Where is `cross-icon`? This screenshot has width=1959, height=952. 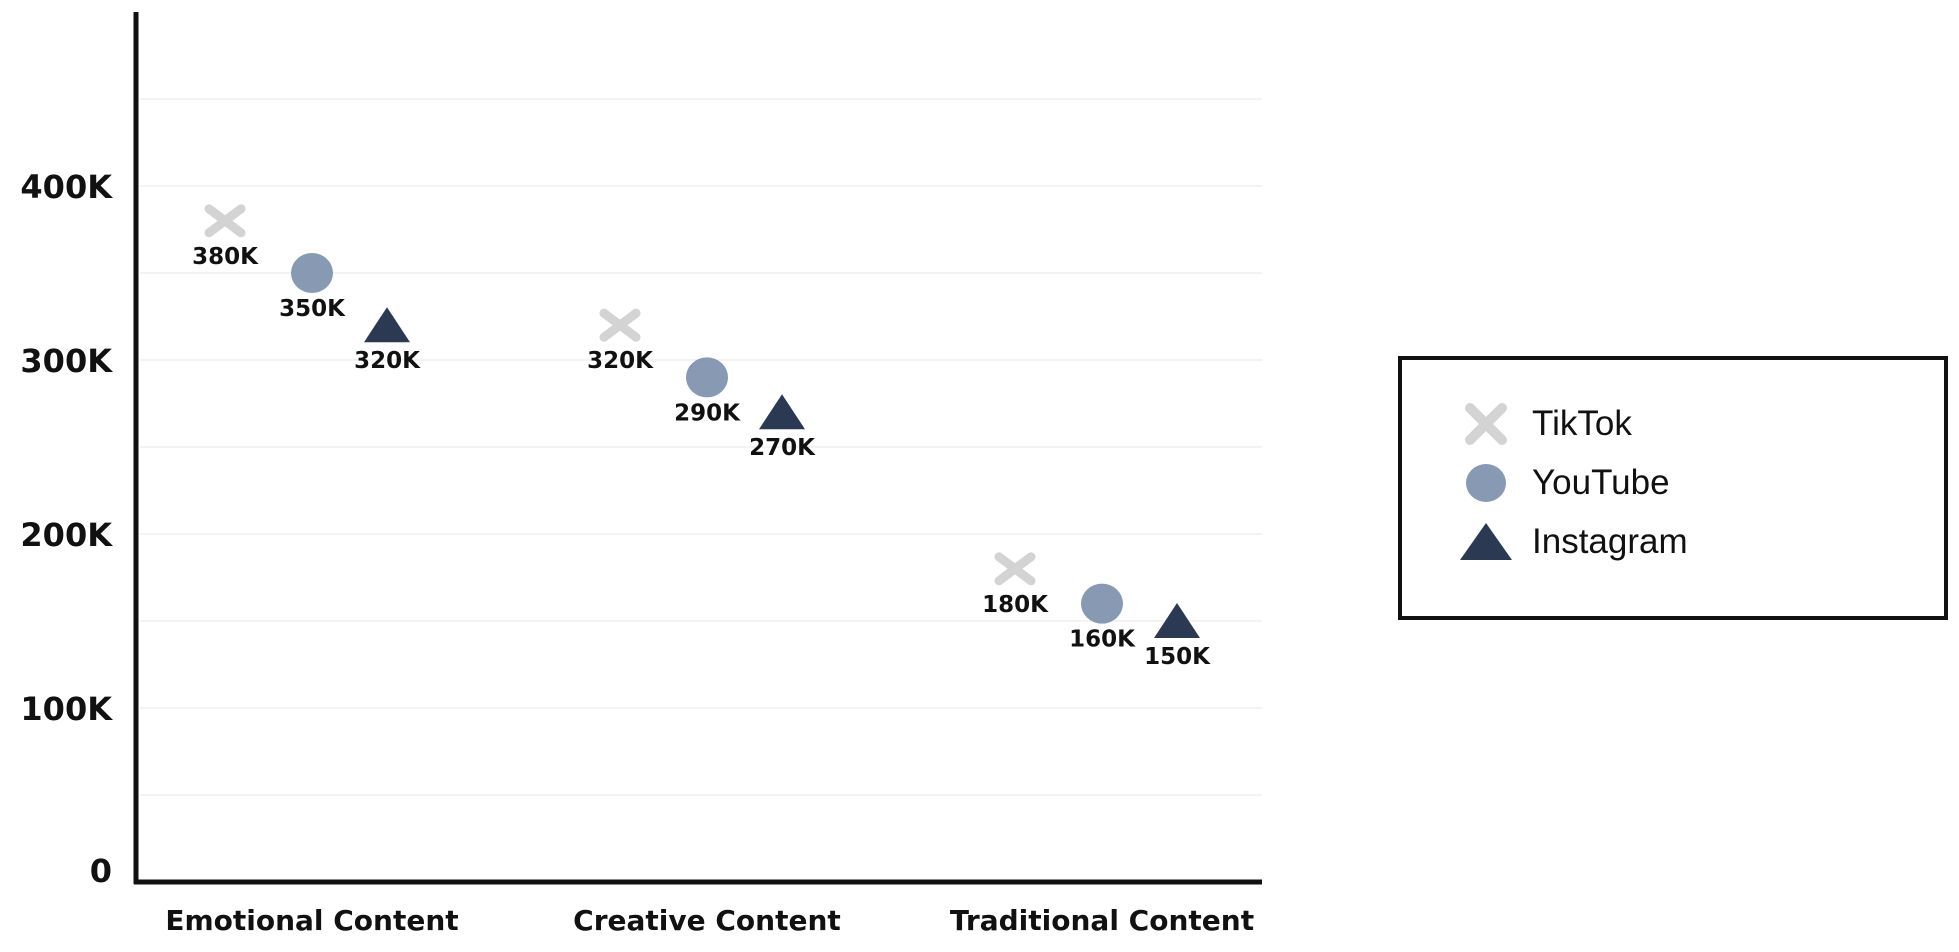 cross-icon is located at coordinates (1486, 424).